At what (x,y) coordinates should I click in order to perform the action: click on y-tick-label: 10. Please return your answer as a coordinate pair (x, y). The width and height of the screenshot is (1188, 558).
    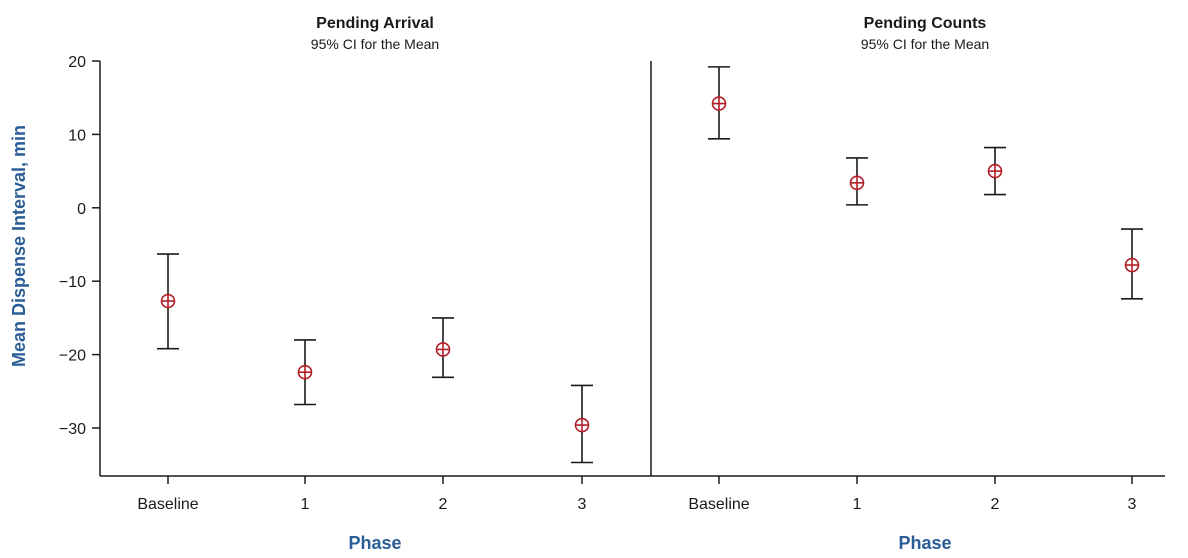
    Looking at the image, I should click on (77, 135).